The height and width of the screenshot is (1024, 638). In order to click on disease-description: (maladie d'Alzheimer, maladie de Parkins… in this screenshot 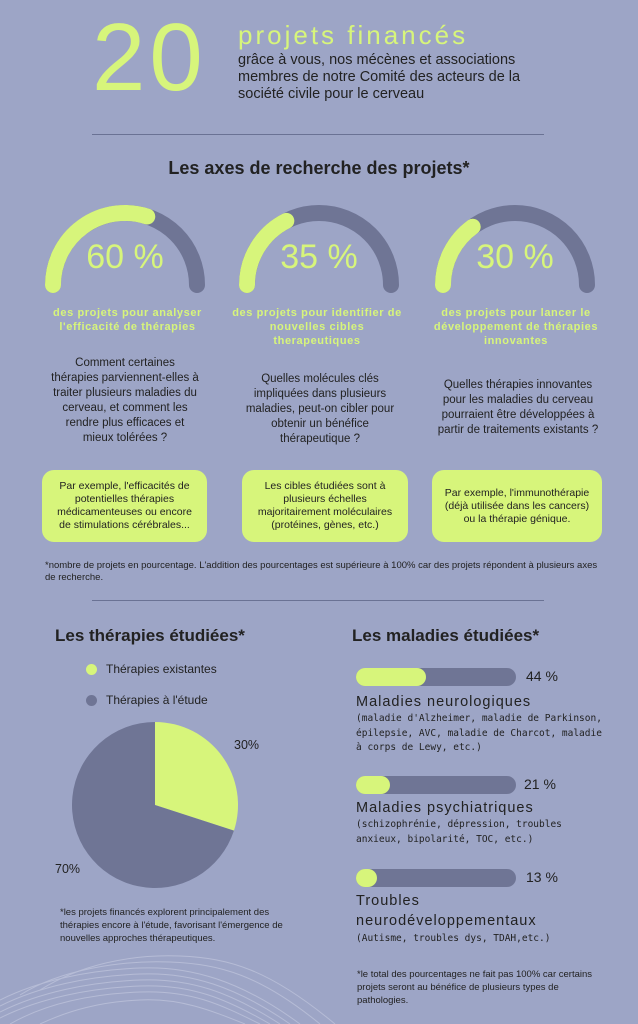, I will do `click(479, 733)`.